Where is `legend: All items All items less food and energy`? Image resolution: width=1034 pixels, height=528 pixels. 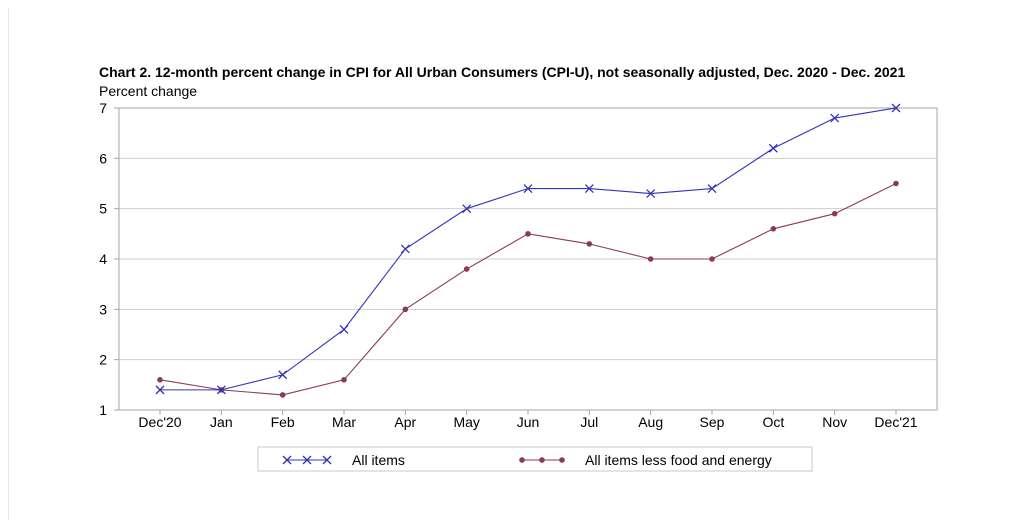 legend: All items All items less food and energy is located at coordinates (535, 459).